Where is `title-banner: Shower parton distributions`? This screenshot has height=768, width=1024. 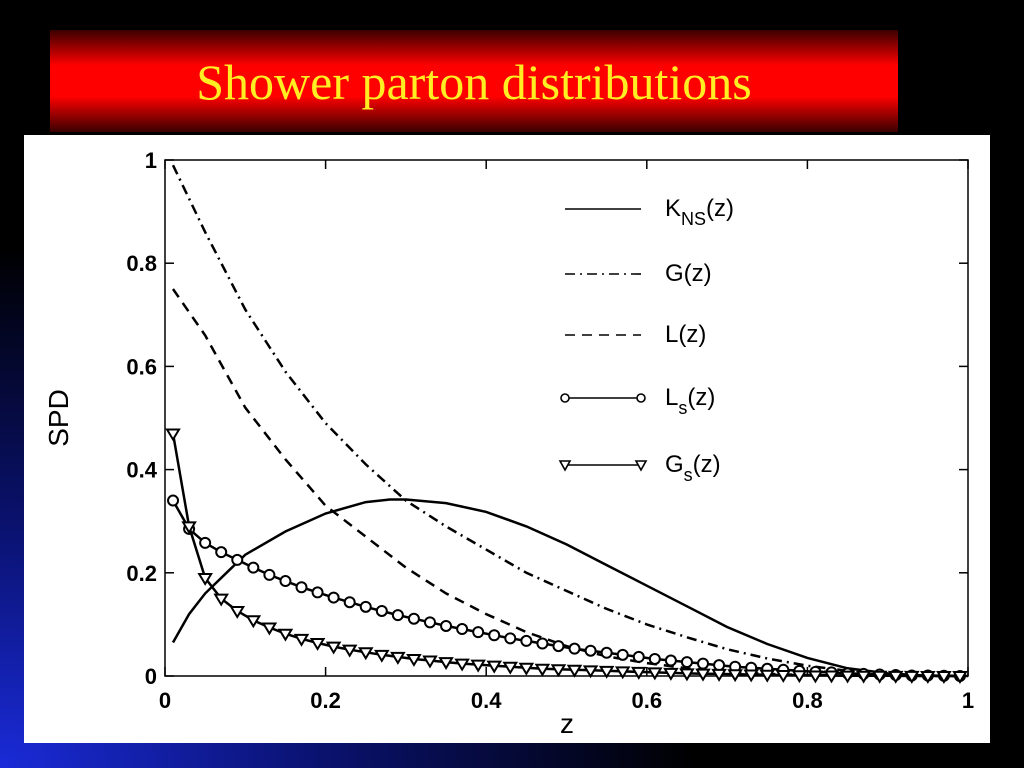
title-banner: Shower parton distributions is located at coordinates (474, 81).